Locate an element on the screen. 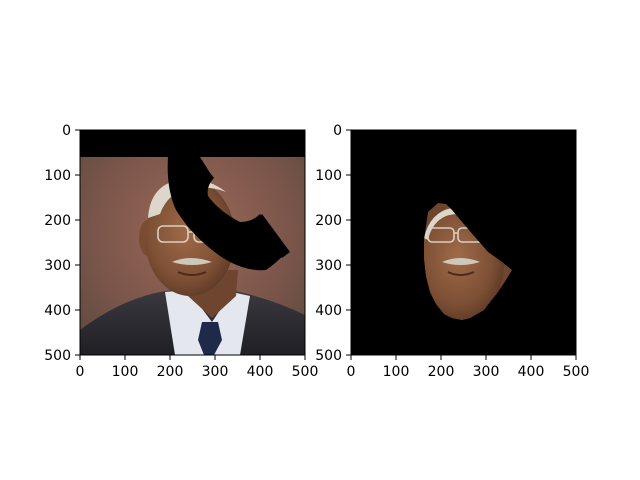  left-ytick-1: 100 is located at coordinates (57, 176).